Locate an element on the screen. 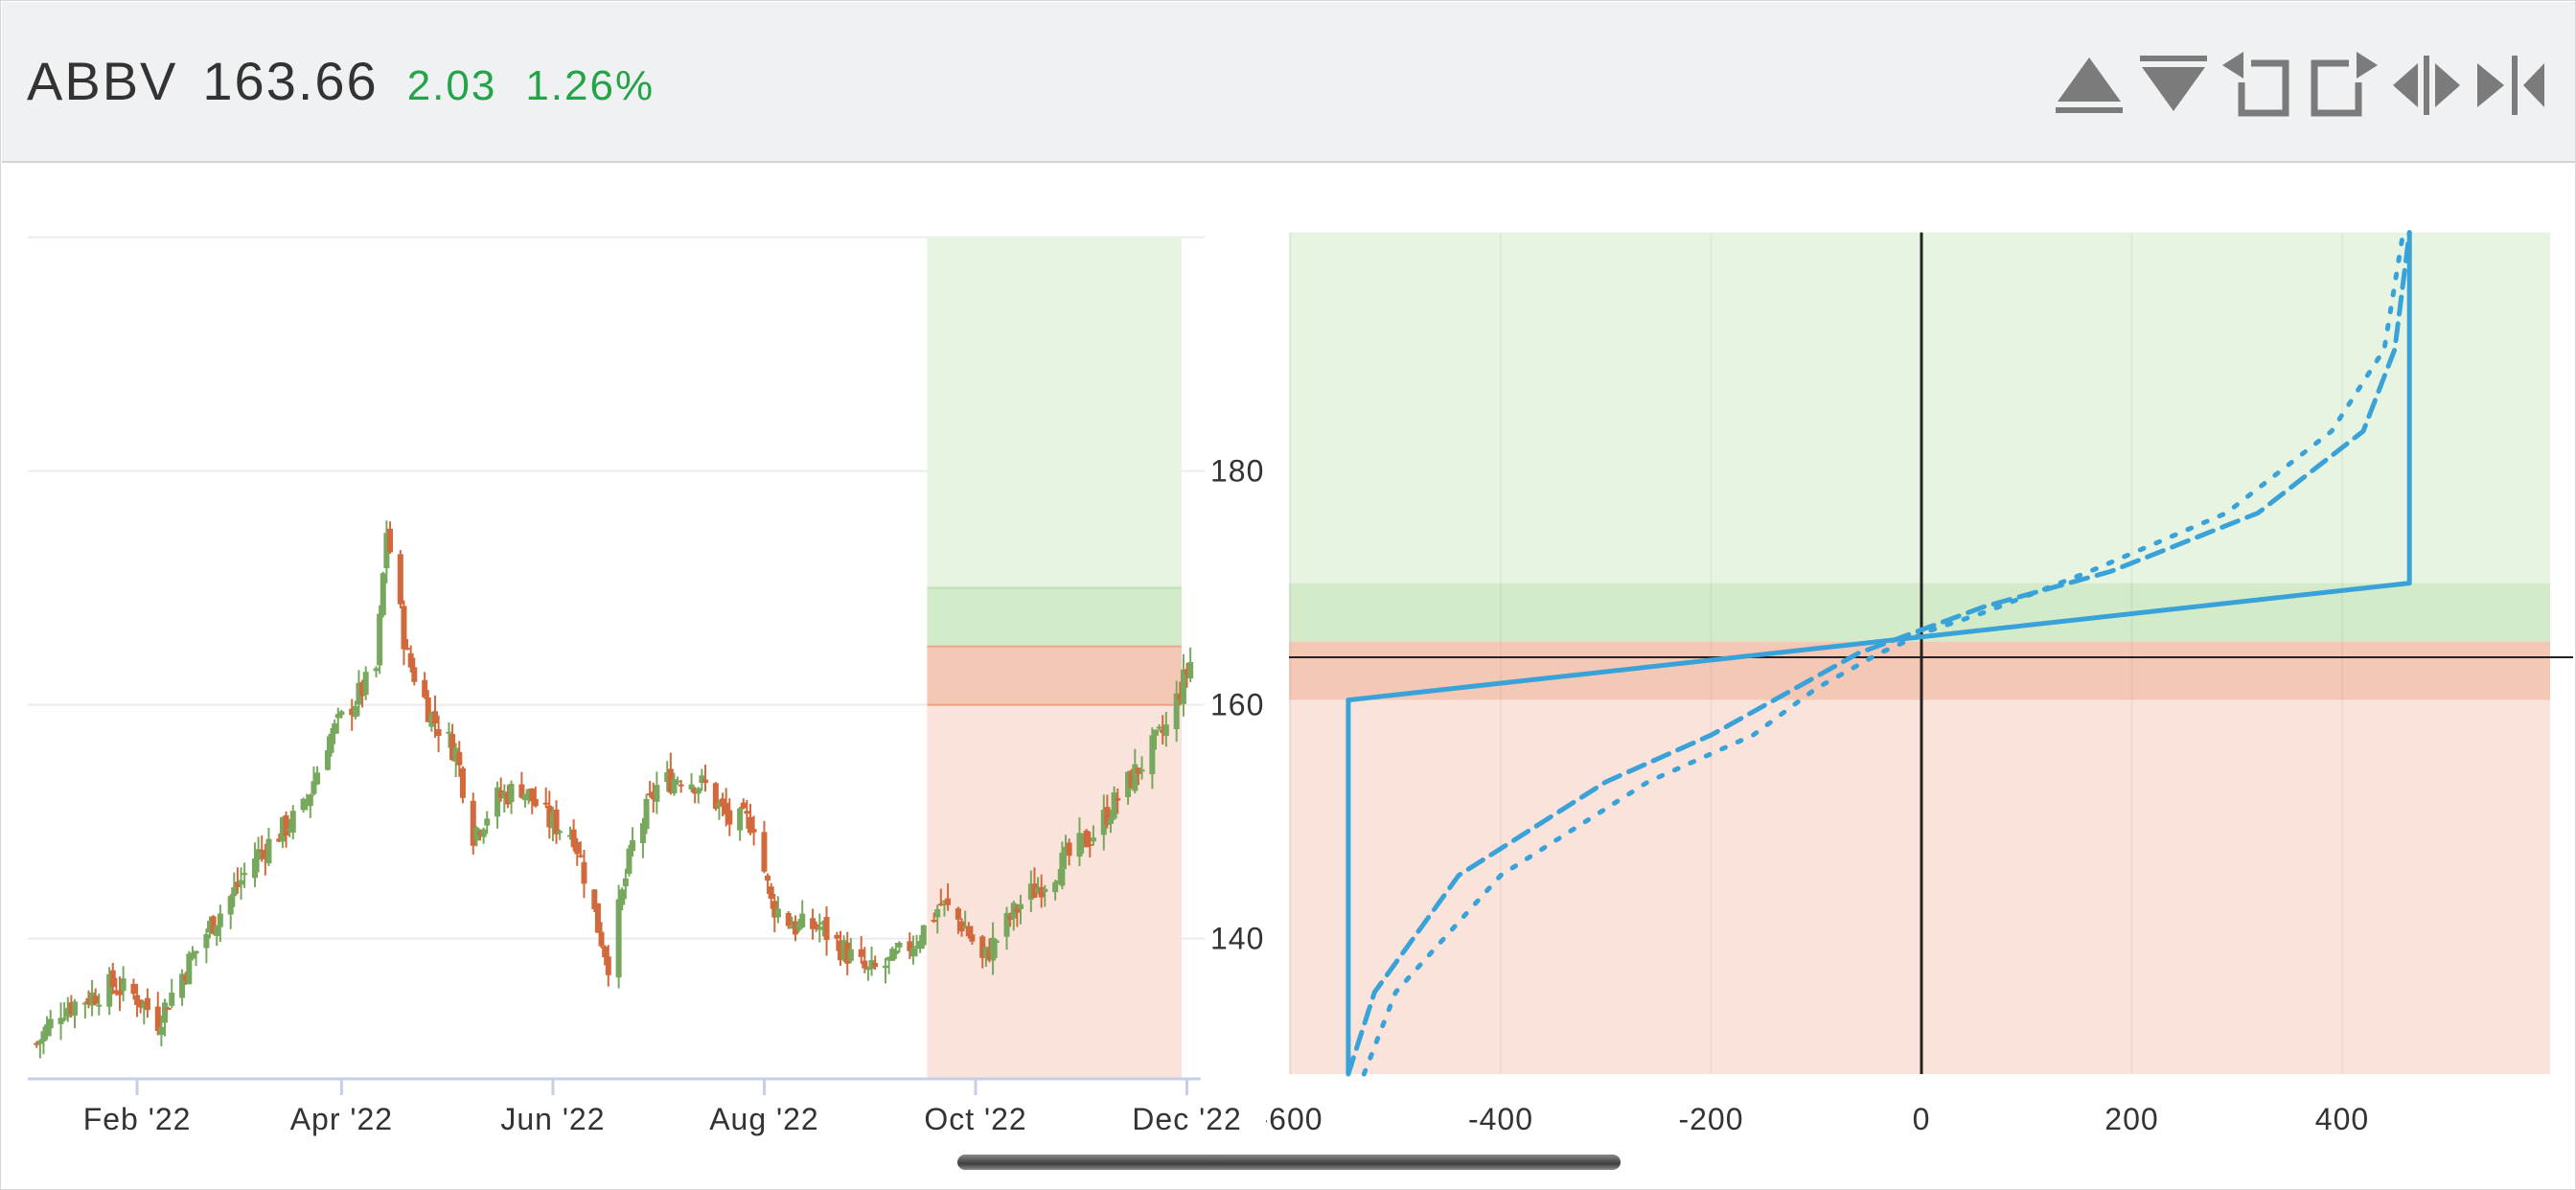  triangle-down-icon is located at coordinates (2173, 86).